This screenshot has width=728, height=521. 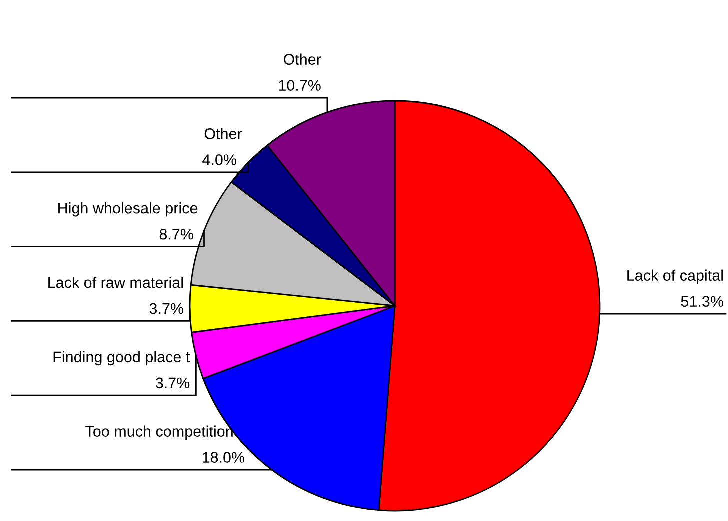 I want to click on slice-label: Finding good place t, so click(x=122, y=358).